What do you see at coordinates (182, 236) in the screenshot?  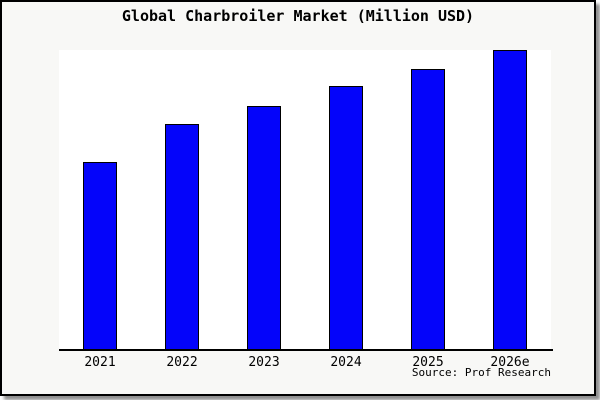 I see `bar-2022` at bounding box center [182, 236].